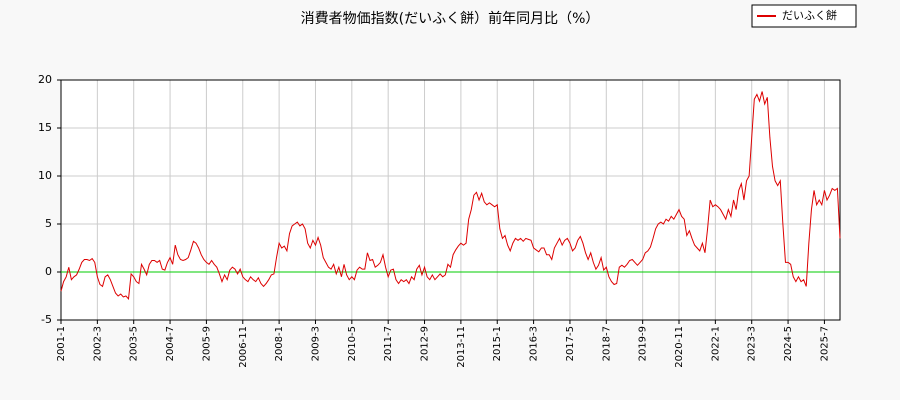 Image resolution: width=900 pixels, height=400 pixels. I want to click on x-tick-label: 2010-5, so click(352, 343).